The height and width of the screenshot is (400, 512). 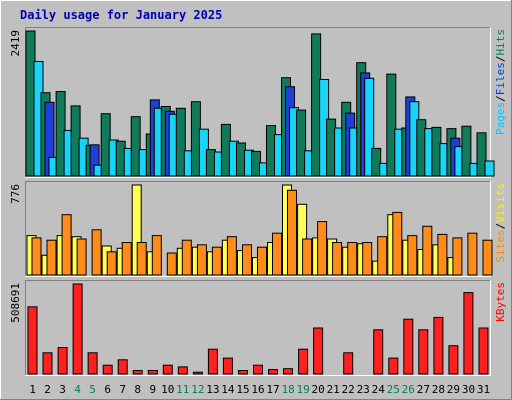 What do you see at coordinates (302, 389) in the screenshot?
I see `x-tick-label: 19` at bounding box center [302, 389].